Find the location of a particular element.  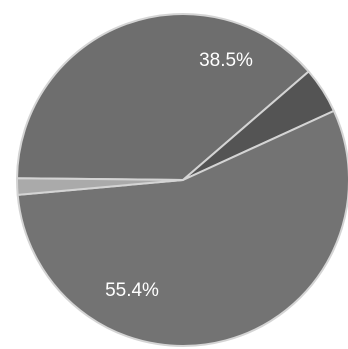

slice-label-3: 55.4% is located at coordinates (132, 290).